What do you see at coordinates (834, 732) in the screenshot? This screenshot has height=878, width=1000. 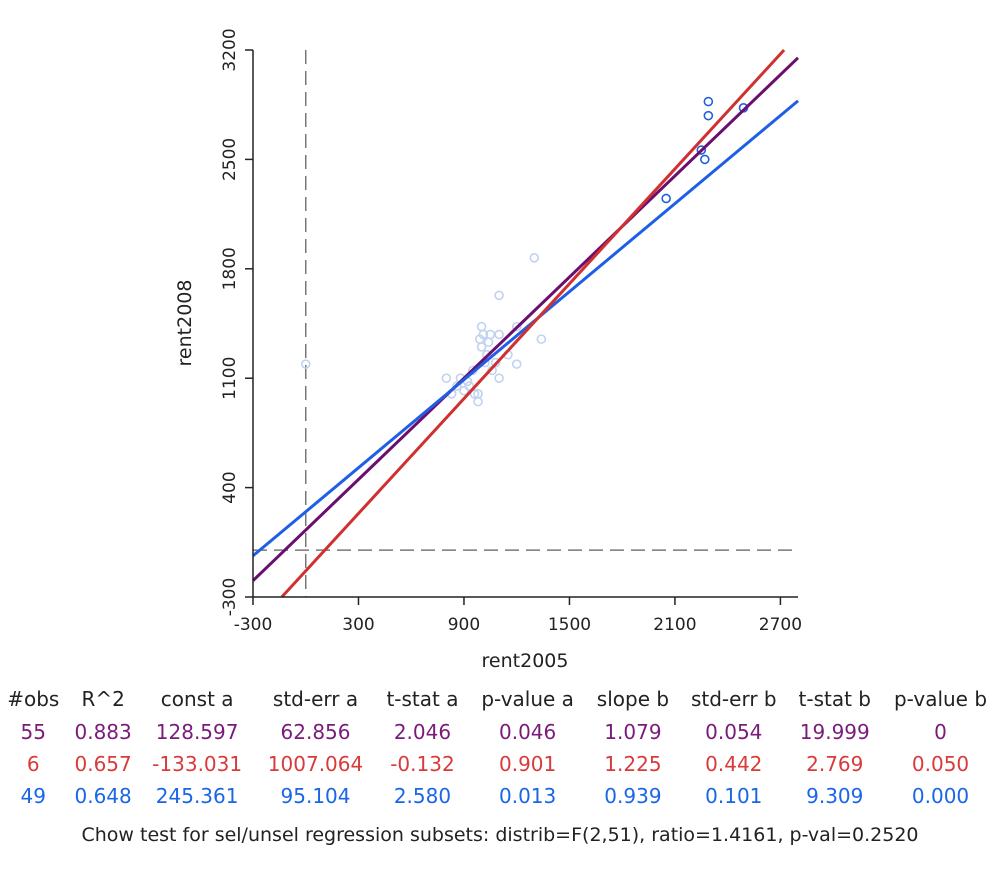 I see `stats-cell: 19.999` at bounding box center [834, 732].